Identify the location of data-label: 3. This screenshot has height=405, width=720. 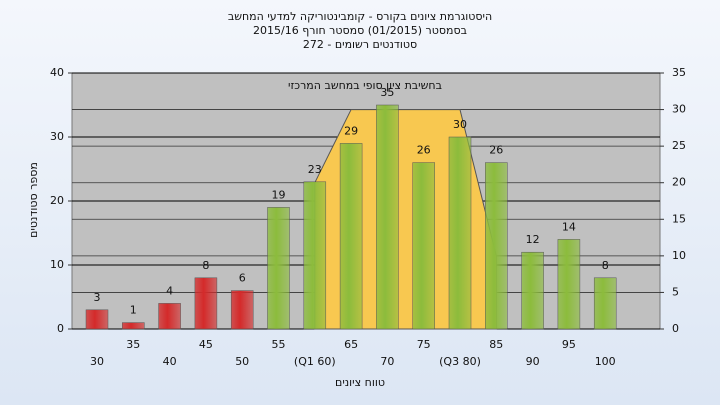
(97, 297).